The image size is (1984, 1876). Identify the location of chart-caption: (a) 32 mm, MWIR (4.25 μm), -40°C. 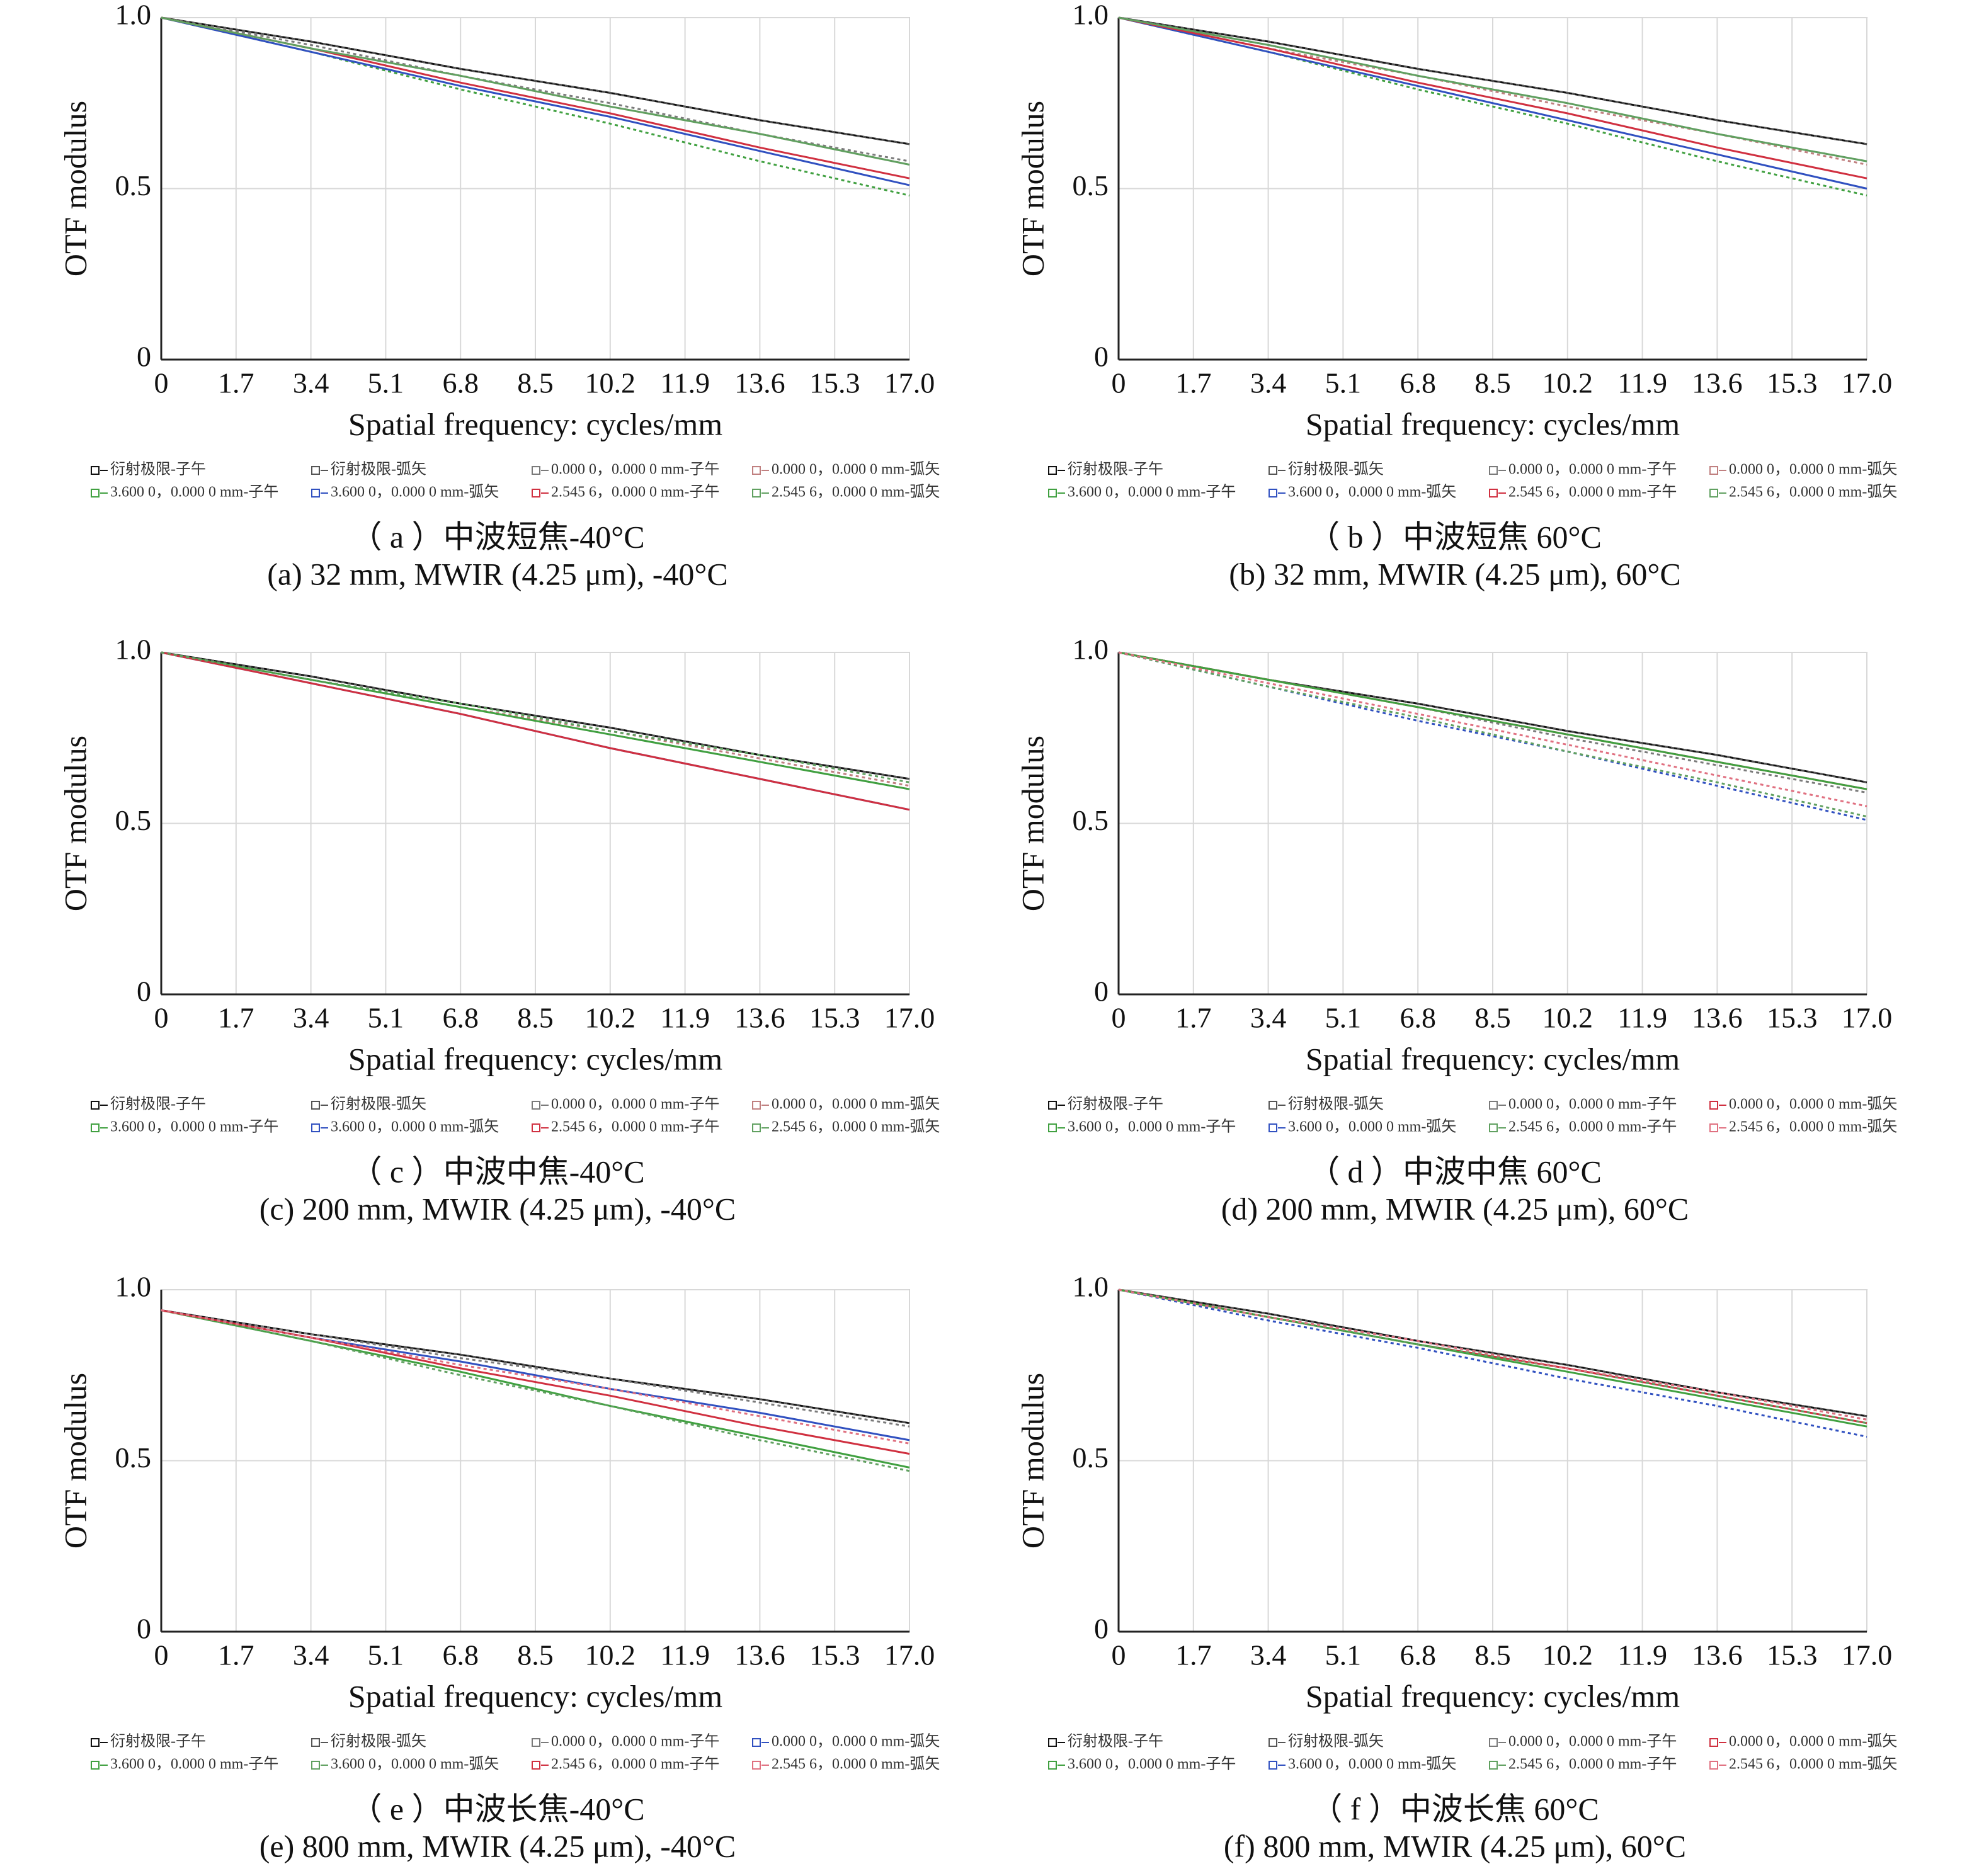
(497, 573).